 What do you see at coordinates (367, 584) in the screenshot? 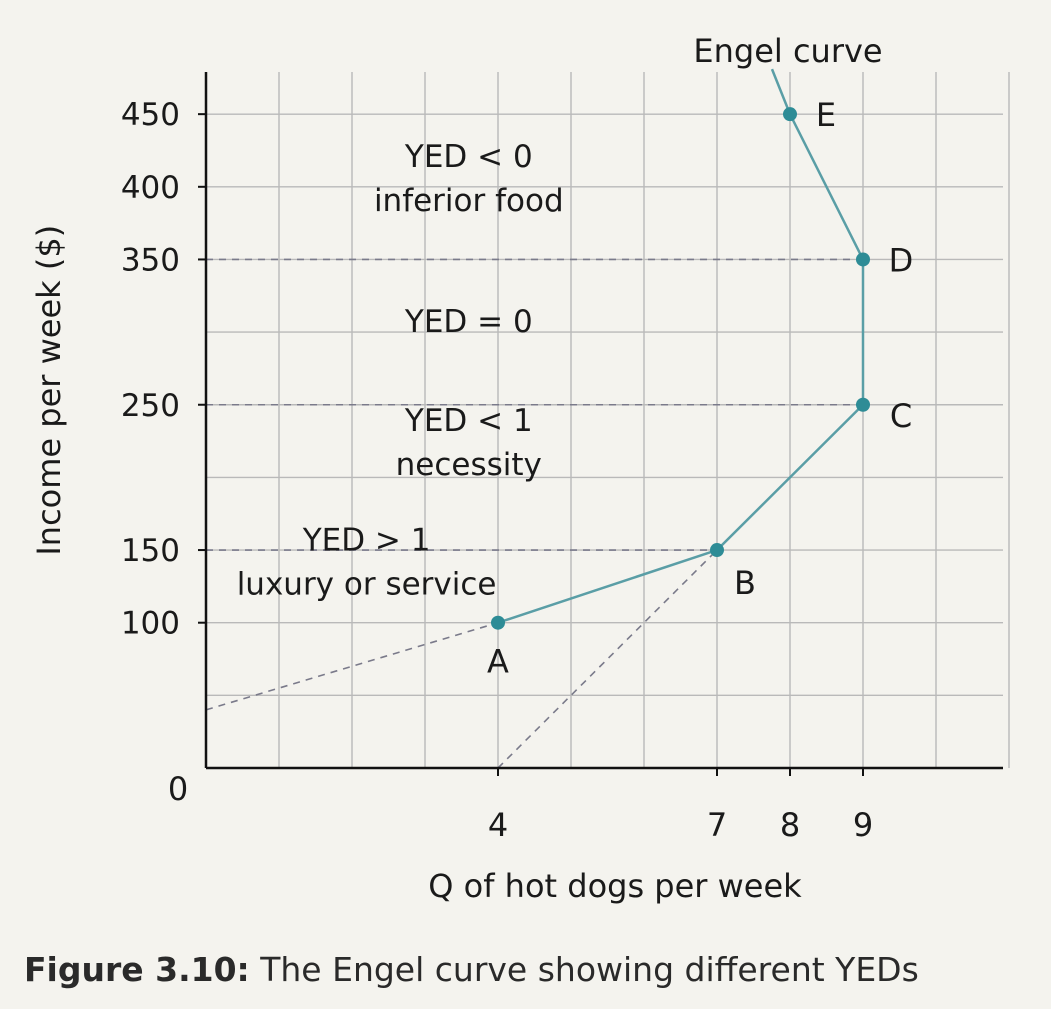
I see `annotation-text: luxury or service` at bounding box center [367, 584].